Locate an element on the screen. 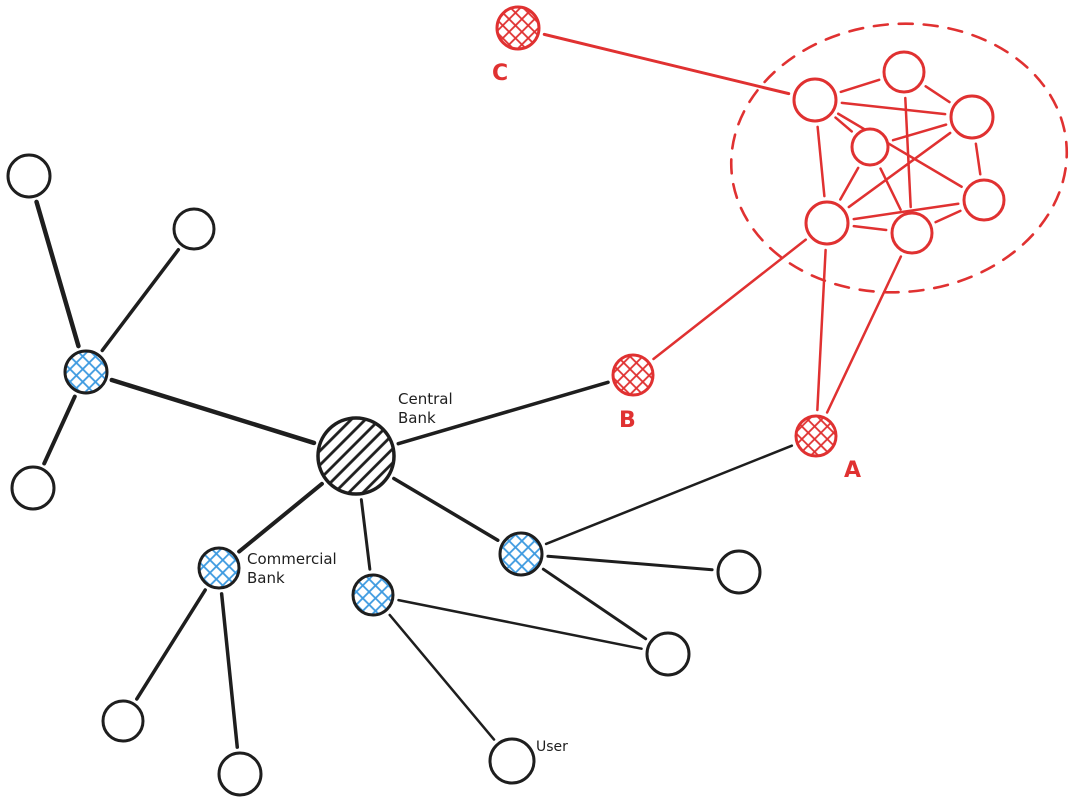  commercial-bank-label: Commercial Bank is located at coordinates (292, 568).